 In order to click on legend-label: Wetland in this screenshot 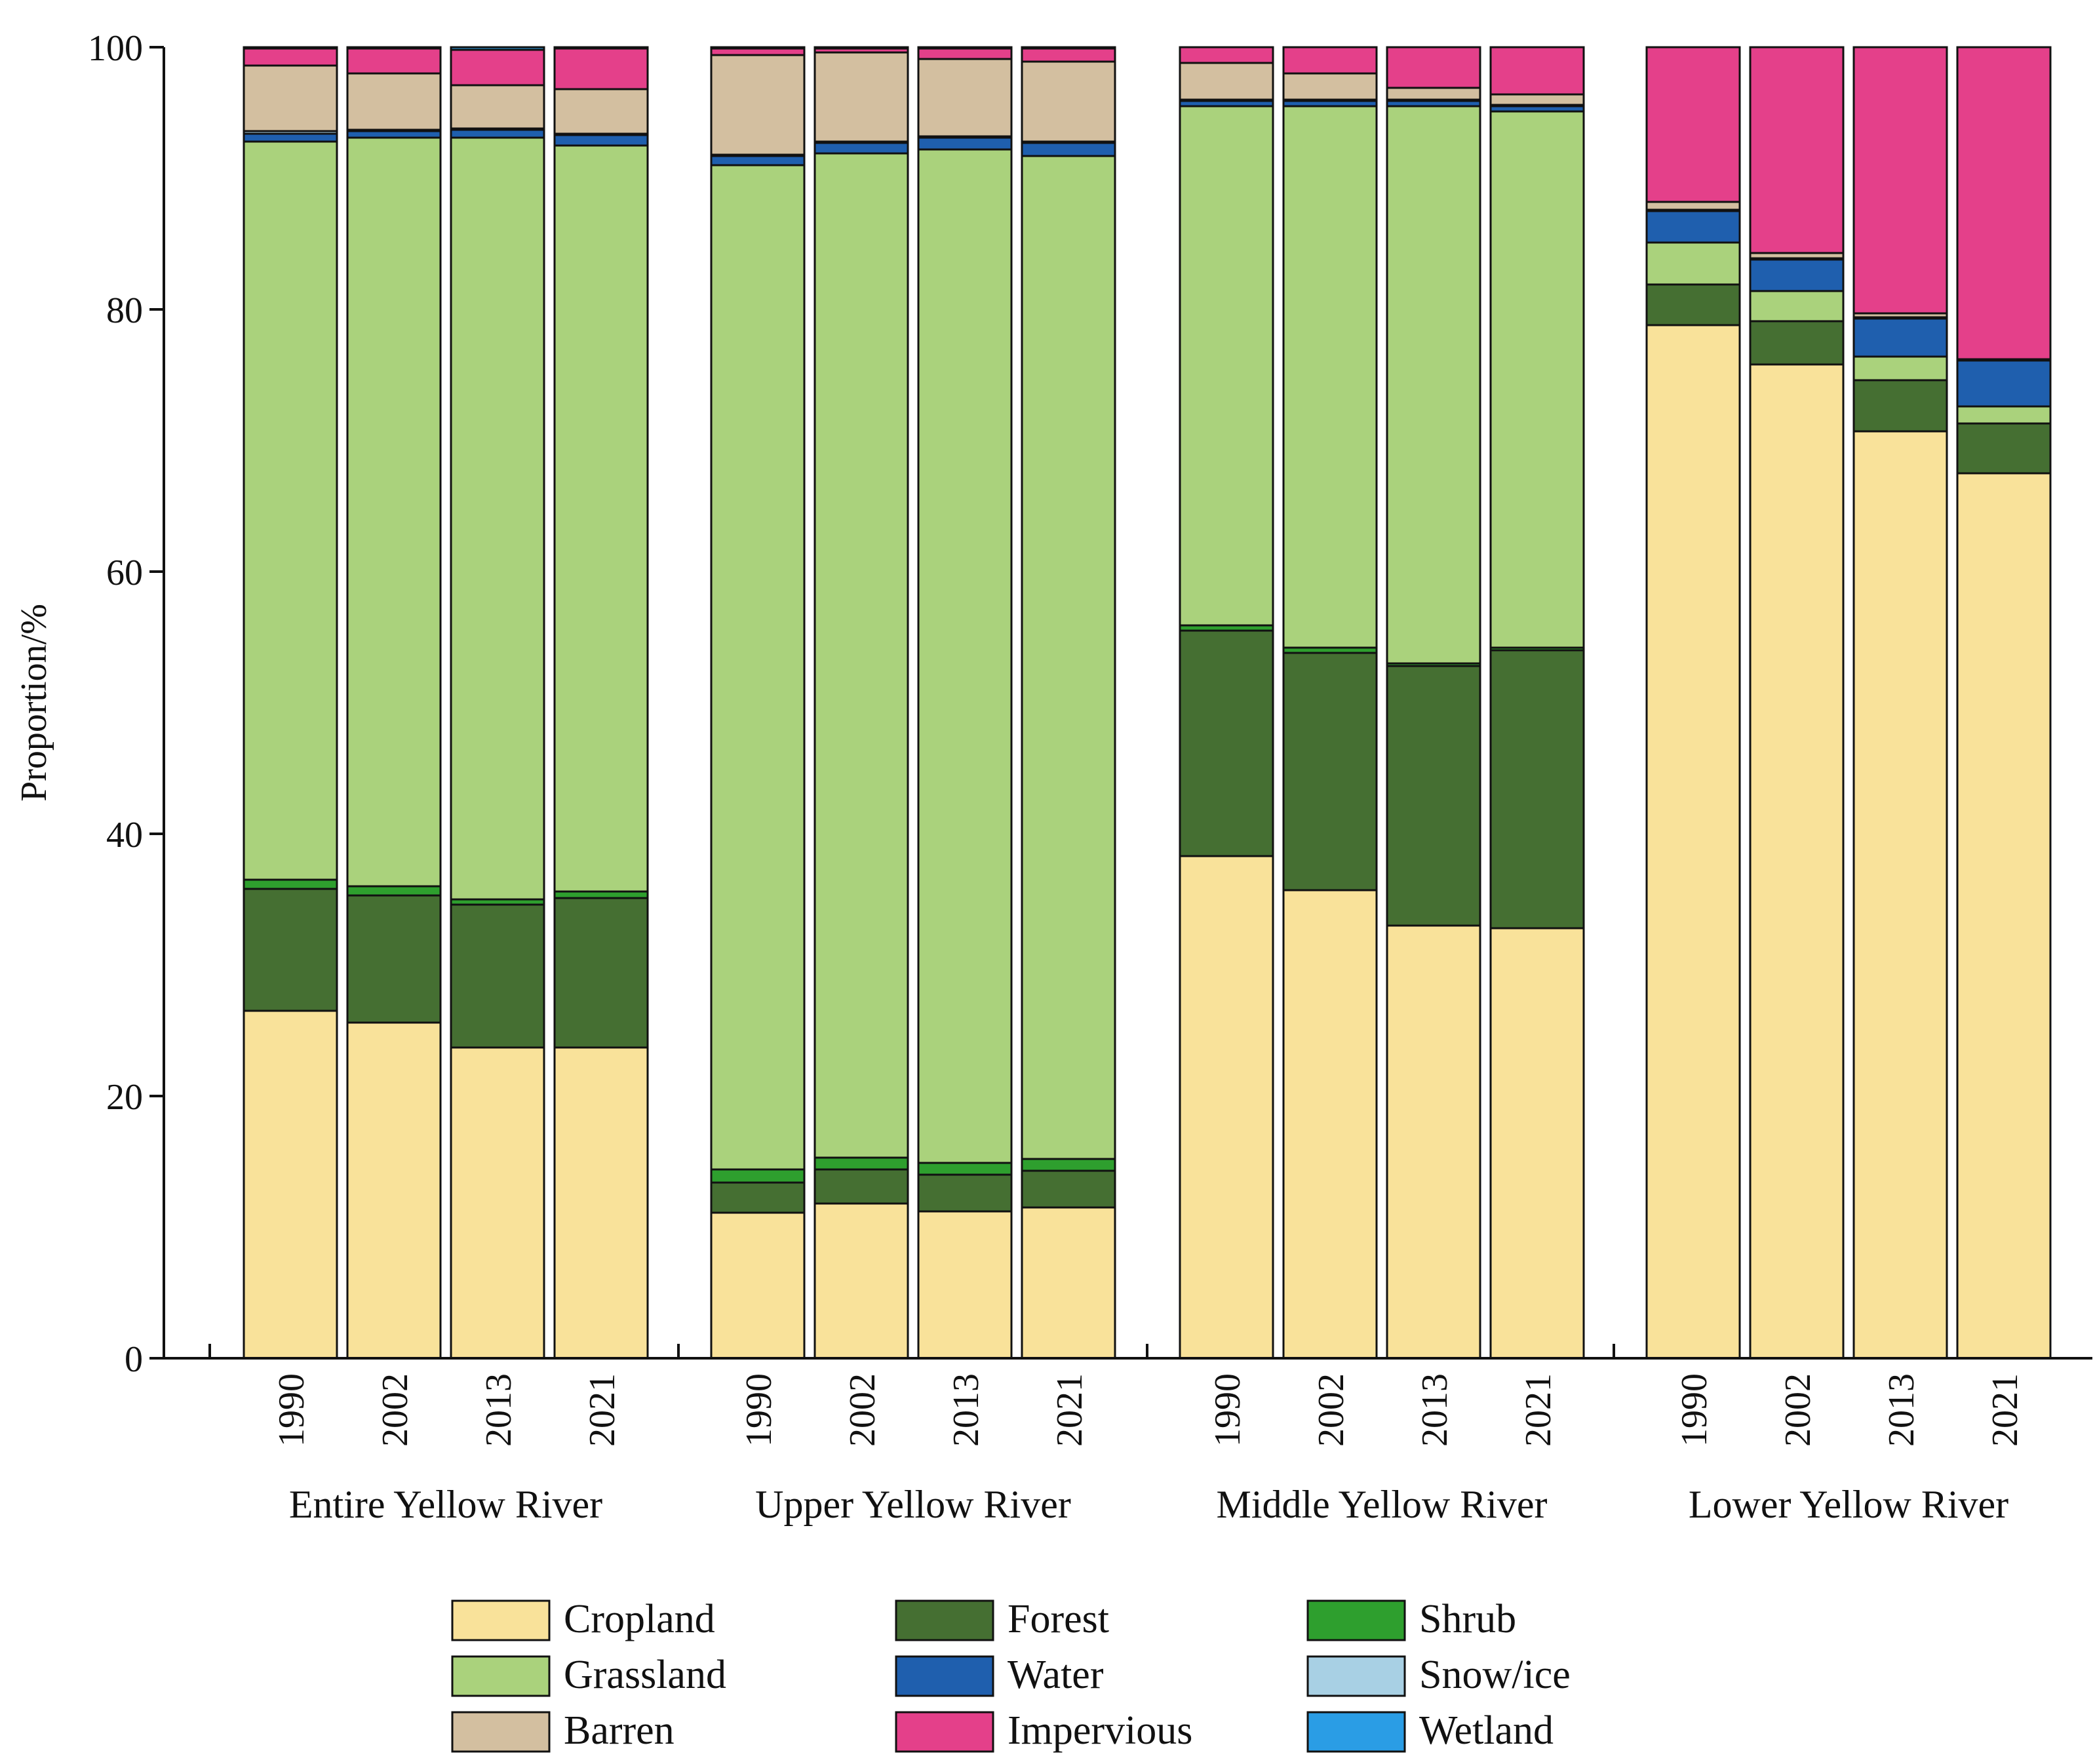, I will do `click(1486, 1730)`.